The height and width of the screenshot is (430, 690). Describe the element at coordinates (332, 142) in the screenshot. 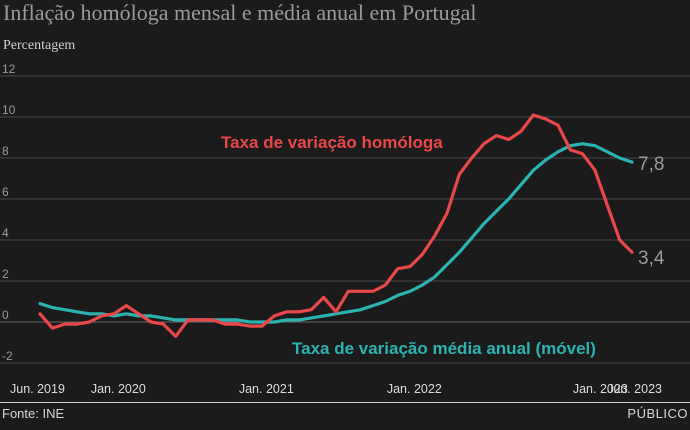

I see `series-label-homologa: Taxa de variação homóloga` at that location.